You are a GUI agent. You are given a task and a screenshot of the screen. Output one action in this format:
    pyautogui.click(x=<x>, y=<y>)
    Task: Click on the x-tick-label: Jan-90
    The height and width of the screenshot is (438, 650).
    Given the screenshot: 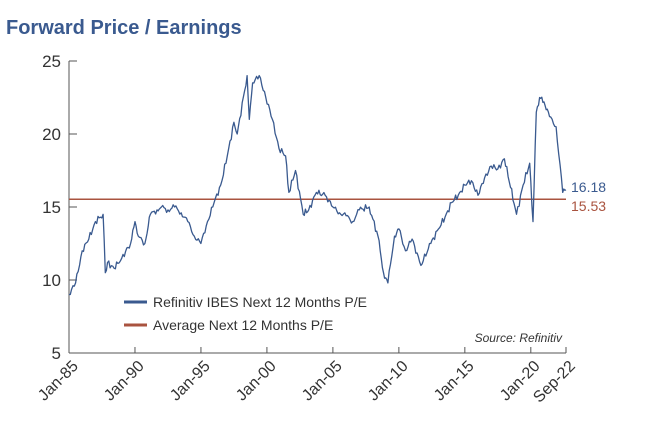 What is the action you would take?
    pyautogui.click(x=124, y=381)
    